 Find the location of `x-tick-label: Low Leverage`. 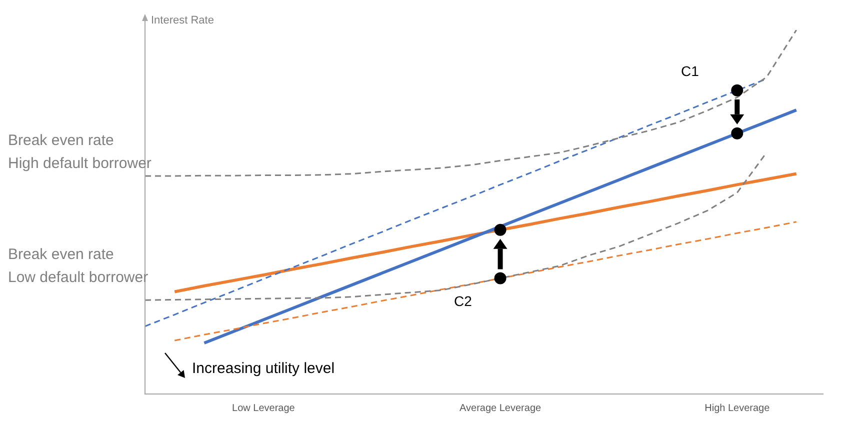

x-tick-label: Low Leverage is located at coordinates (264, 408).